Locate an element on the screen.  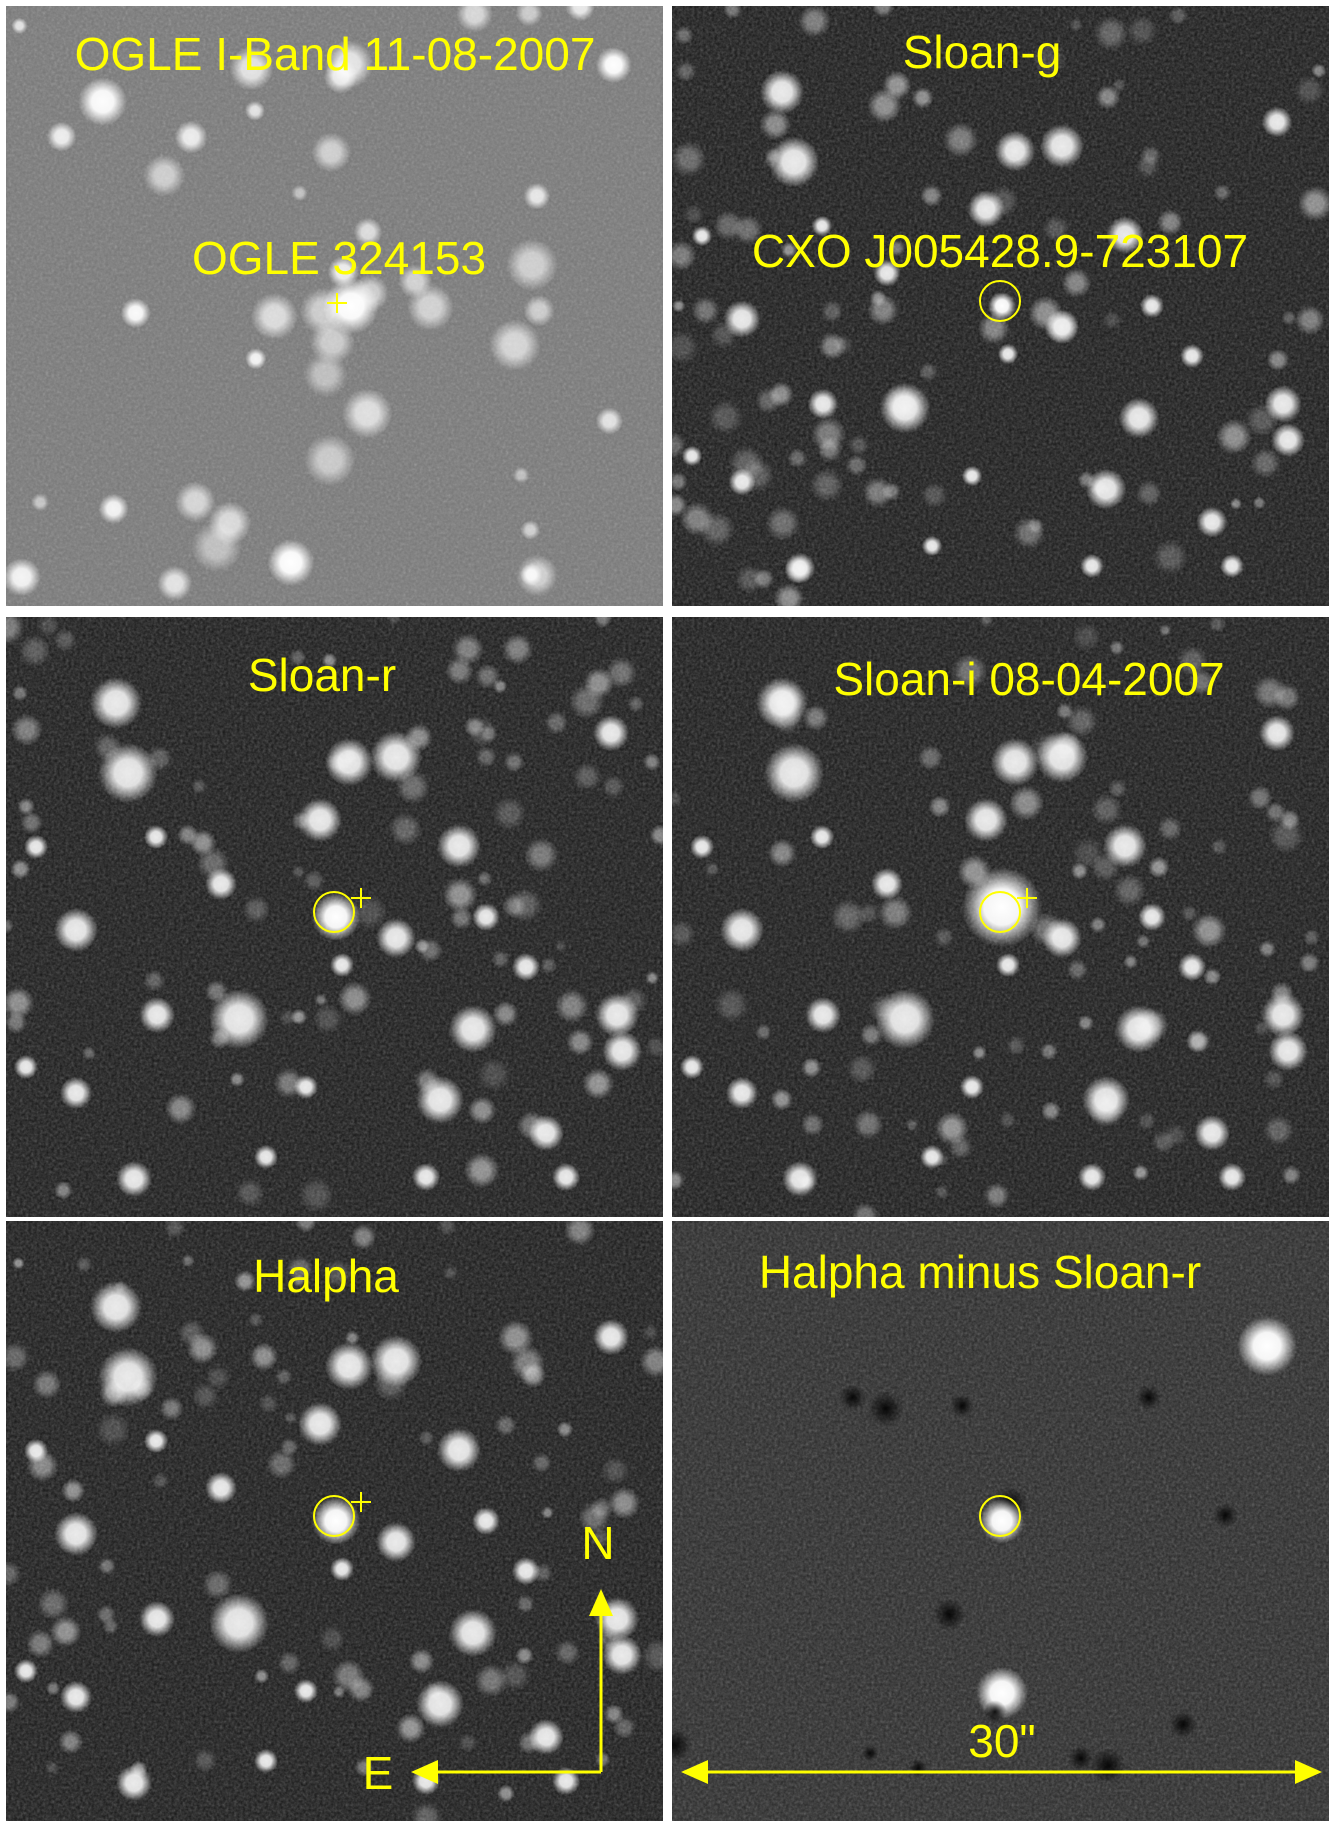
position-cross is located at coordinates (337, 303).